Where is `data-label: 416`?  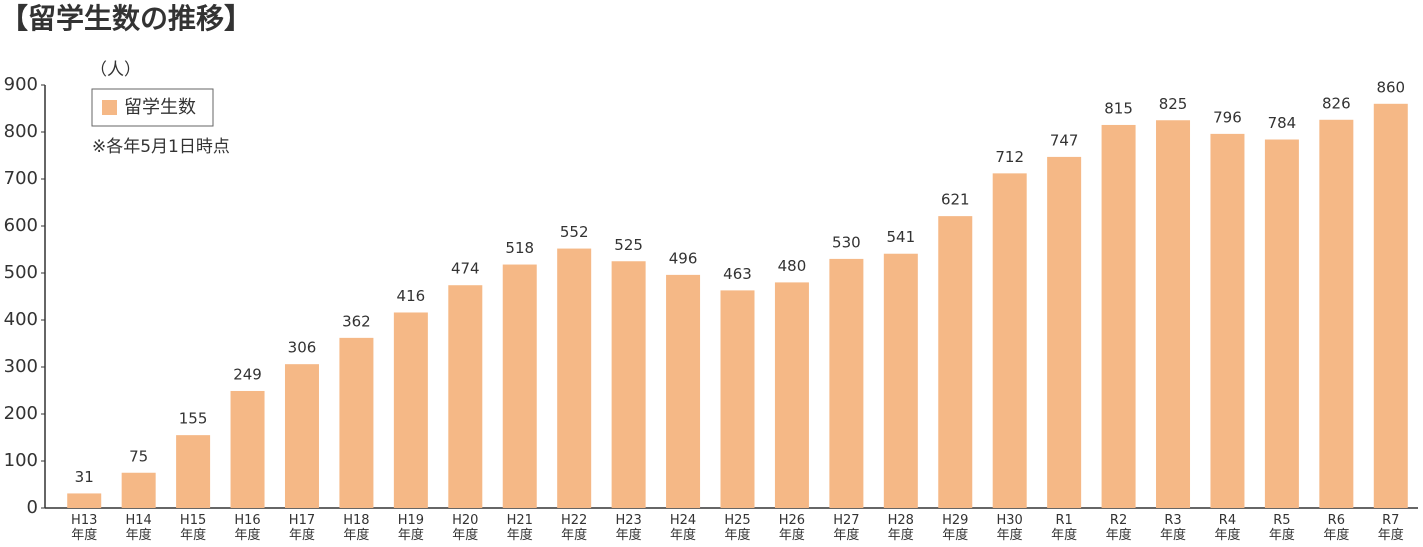
data-label: 416 is located at coordinates (411, 296).